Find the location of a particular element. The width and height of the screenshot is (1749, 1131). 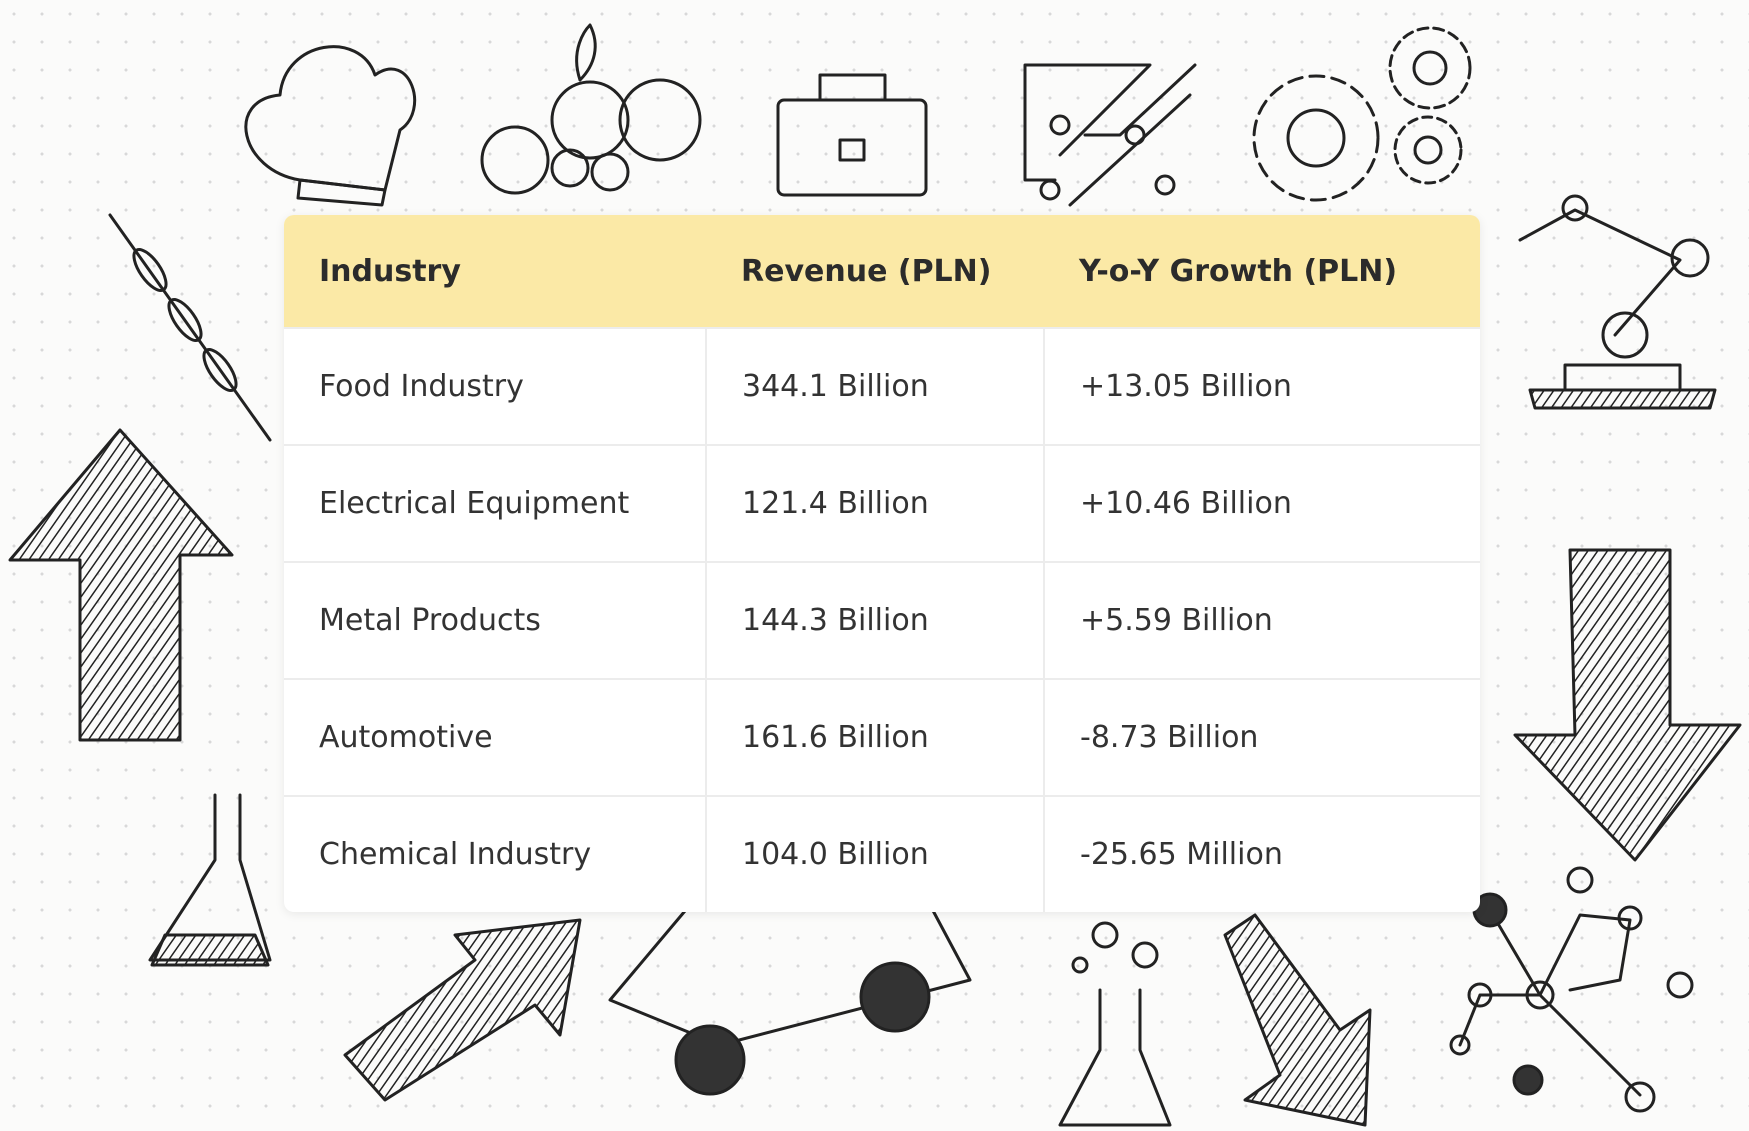

header-cell: Industry is located at coordinates (495, 271).